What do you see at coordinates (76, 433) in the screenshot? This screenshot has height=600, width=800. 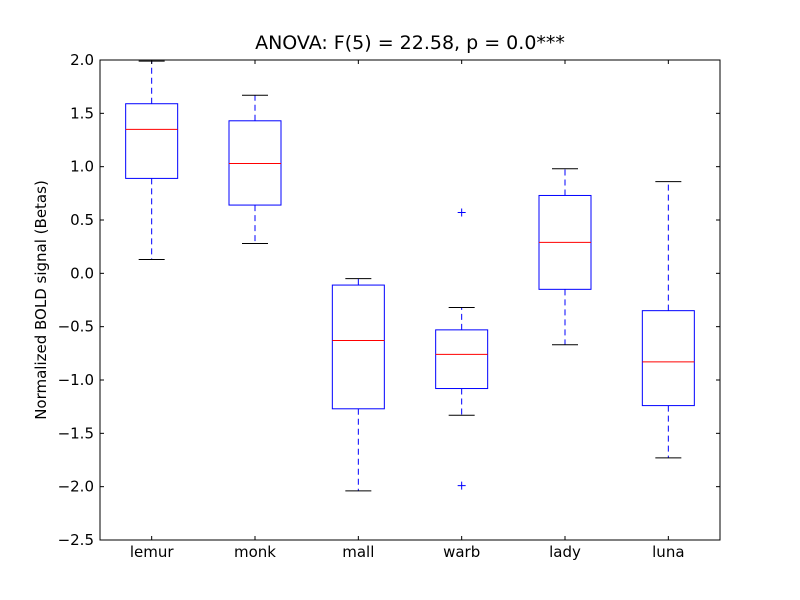 I see `y-tick-label: −1.5` at bounding box center [76, 433].